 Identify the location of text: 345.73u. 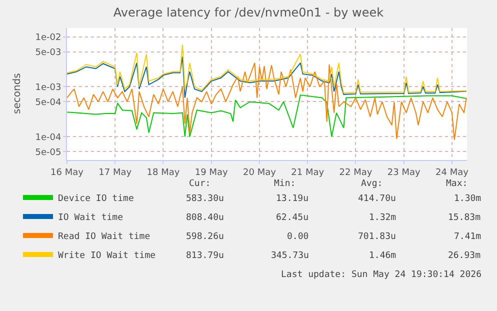
(290, 256).